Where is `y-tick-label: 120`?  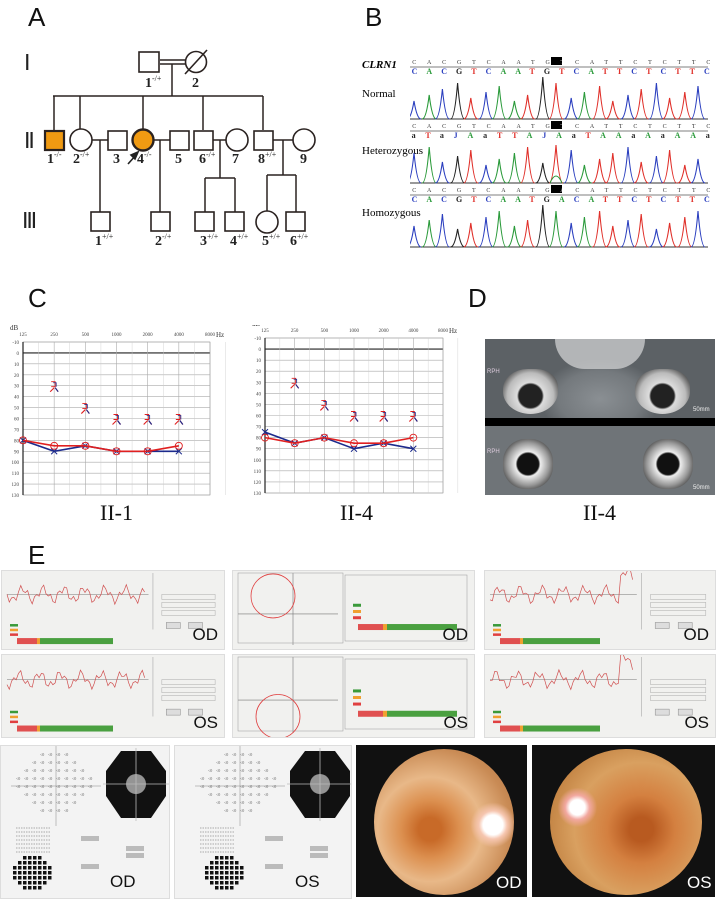 y-tick-label: 120 is located at coordinates (16, 485).